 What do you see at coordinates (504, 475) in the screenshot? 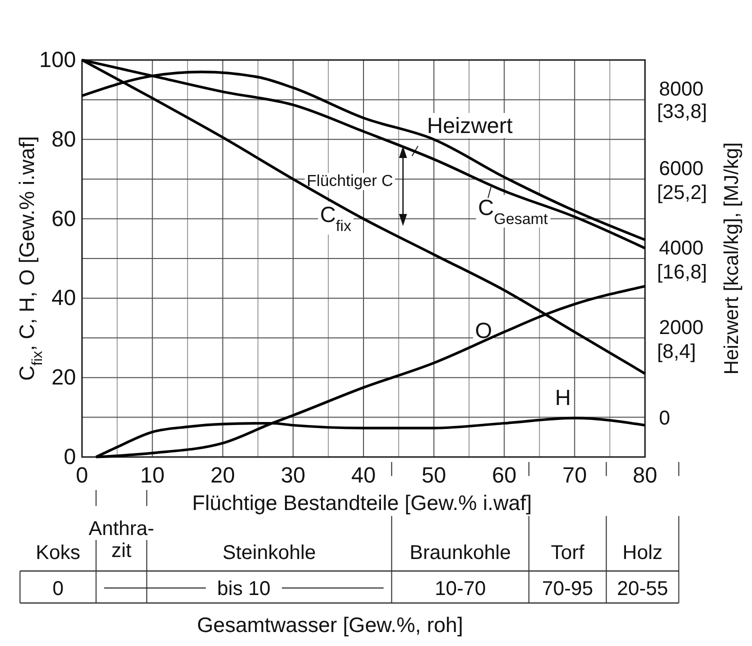
I see `x-tick-label: 60` at bounding box center [504, 475].